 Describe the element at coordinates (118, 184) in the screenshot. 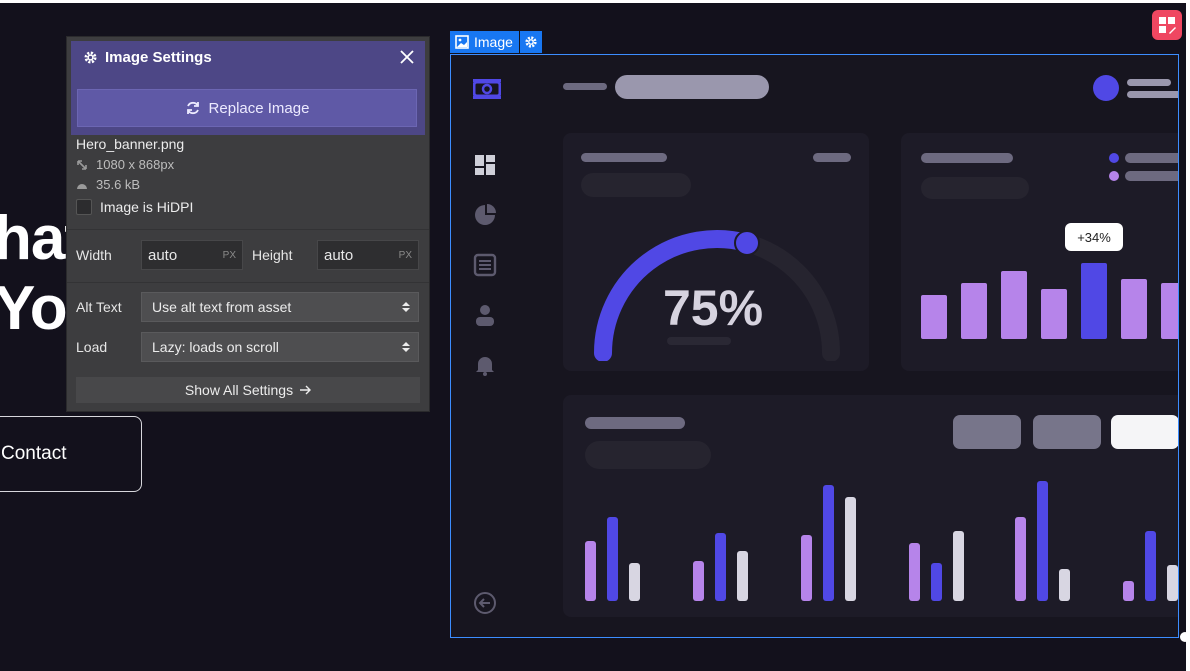

I see `file-size: 35.6 kB` at that location.